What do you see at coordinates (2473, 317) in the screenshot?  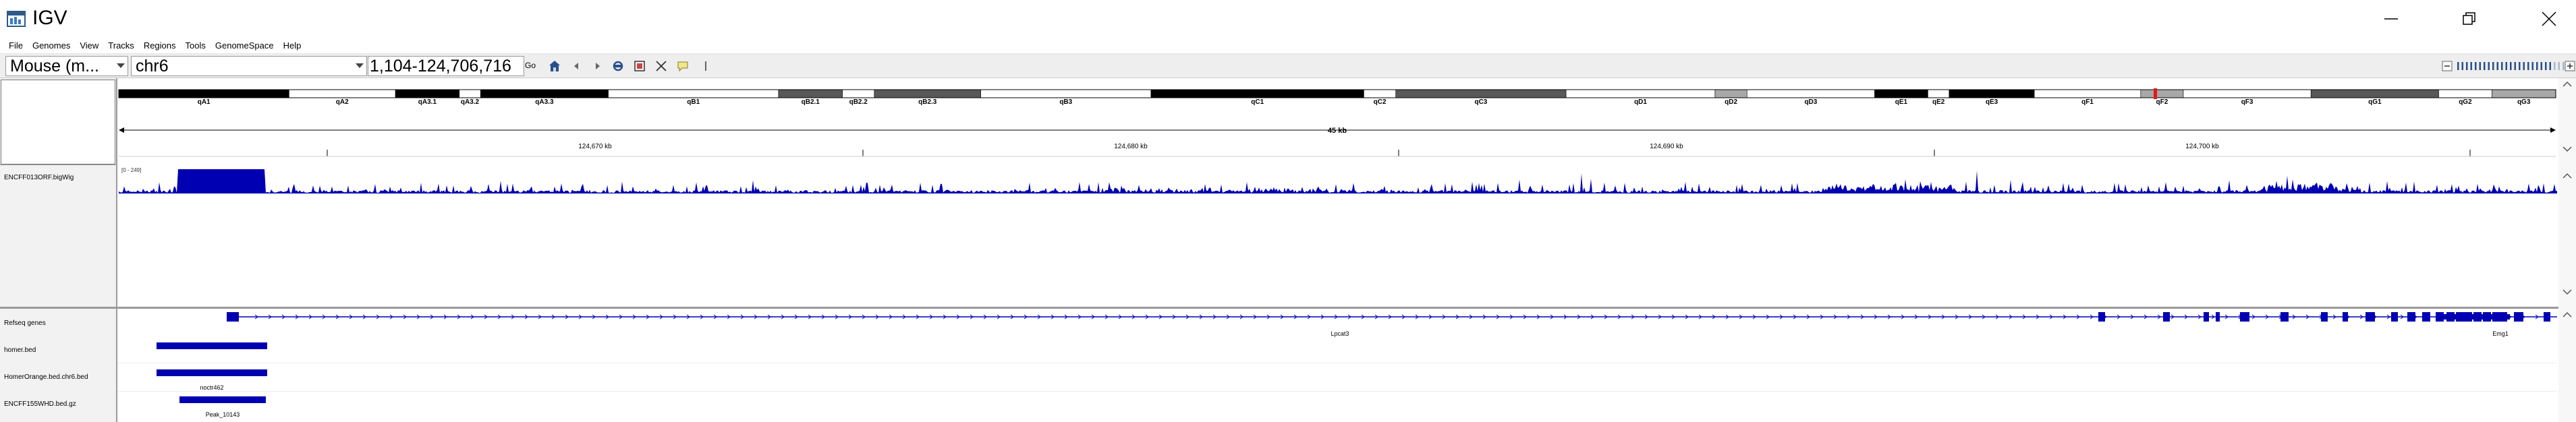 I see `gene-utr` at bounding box center [2473, 317].